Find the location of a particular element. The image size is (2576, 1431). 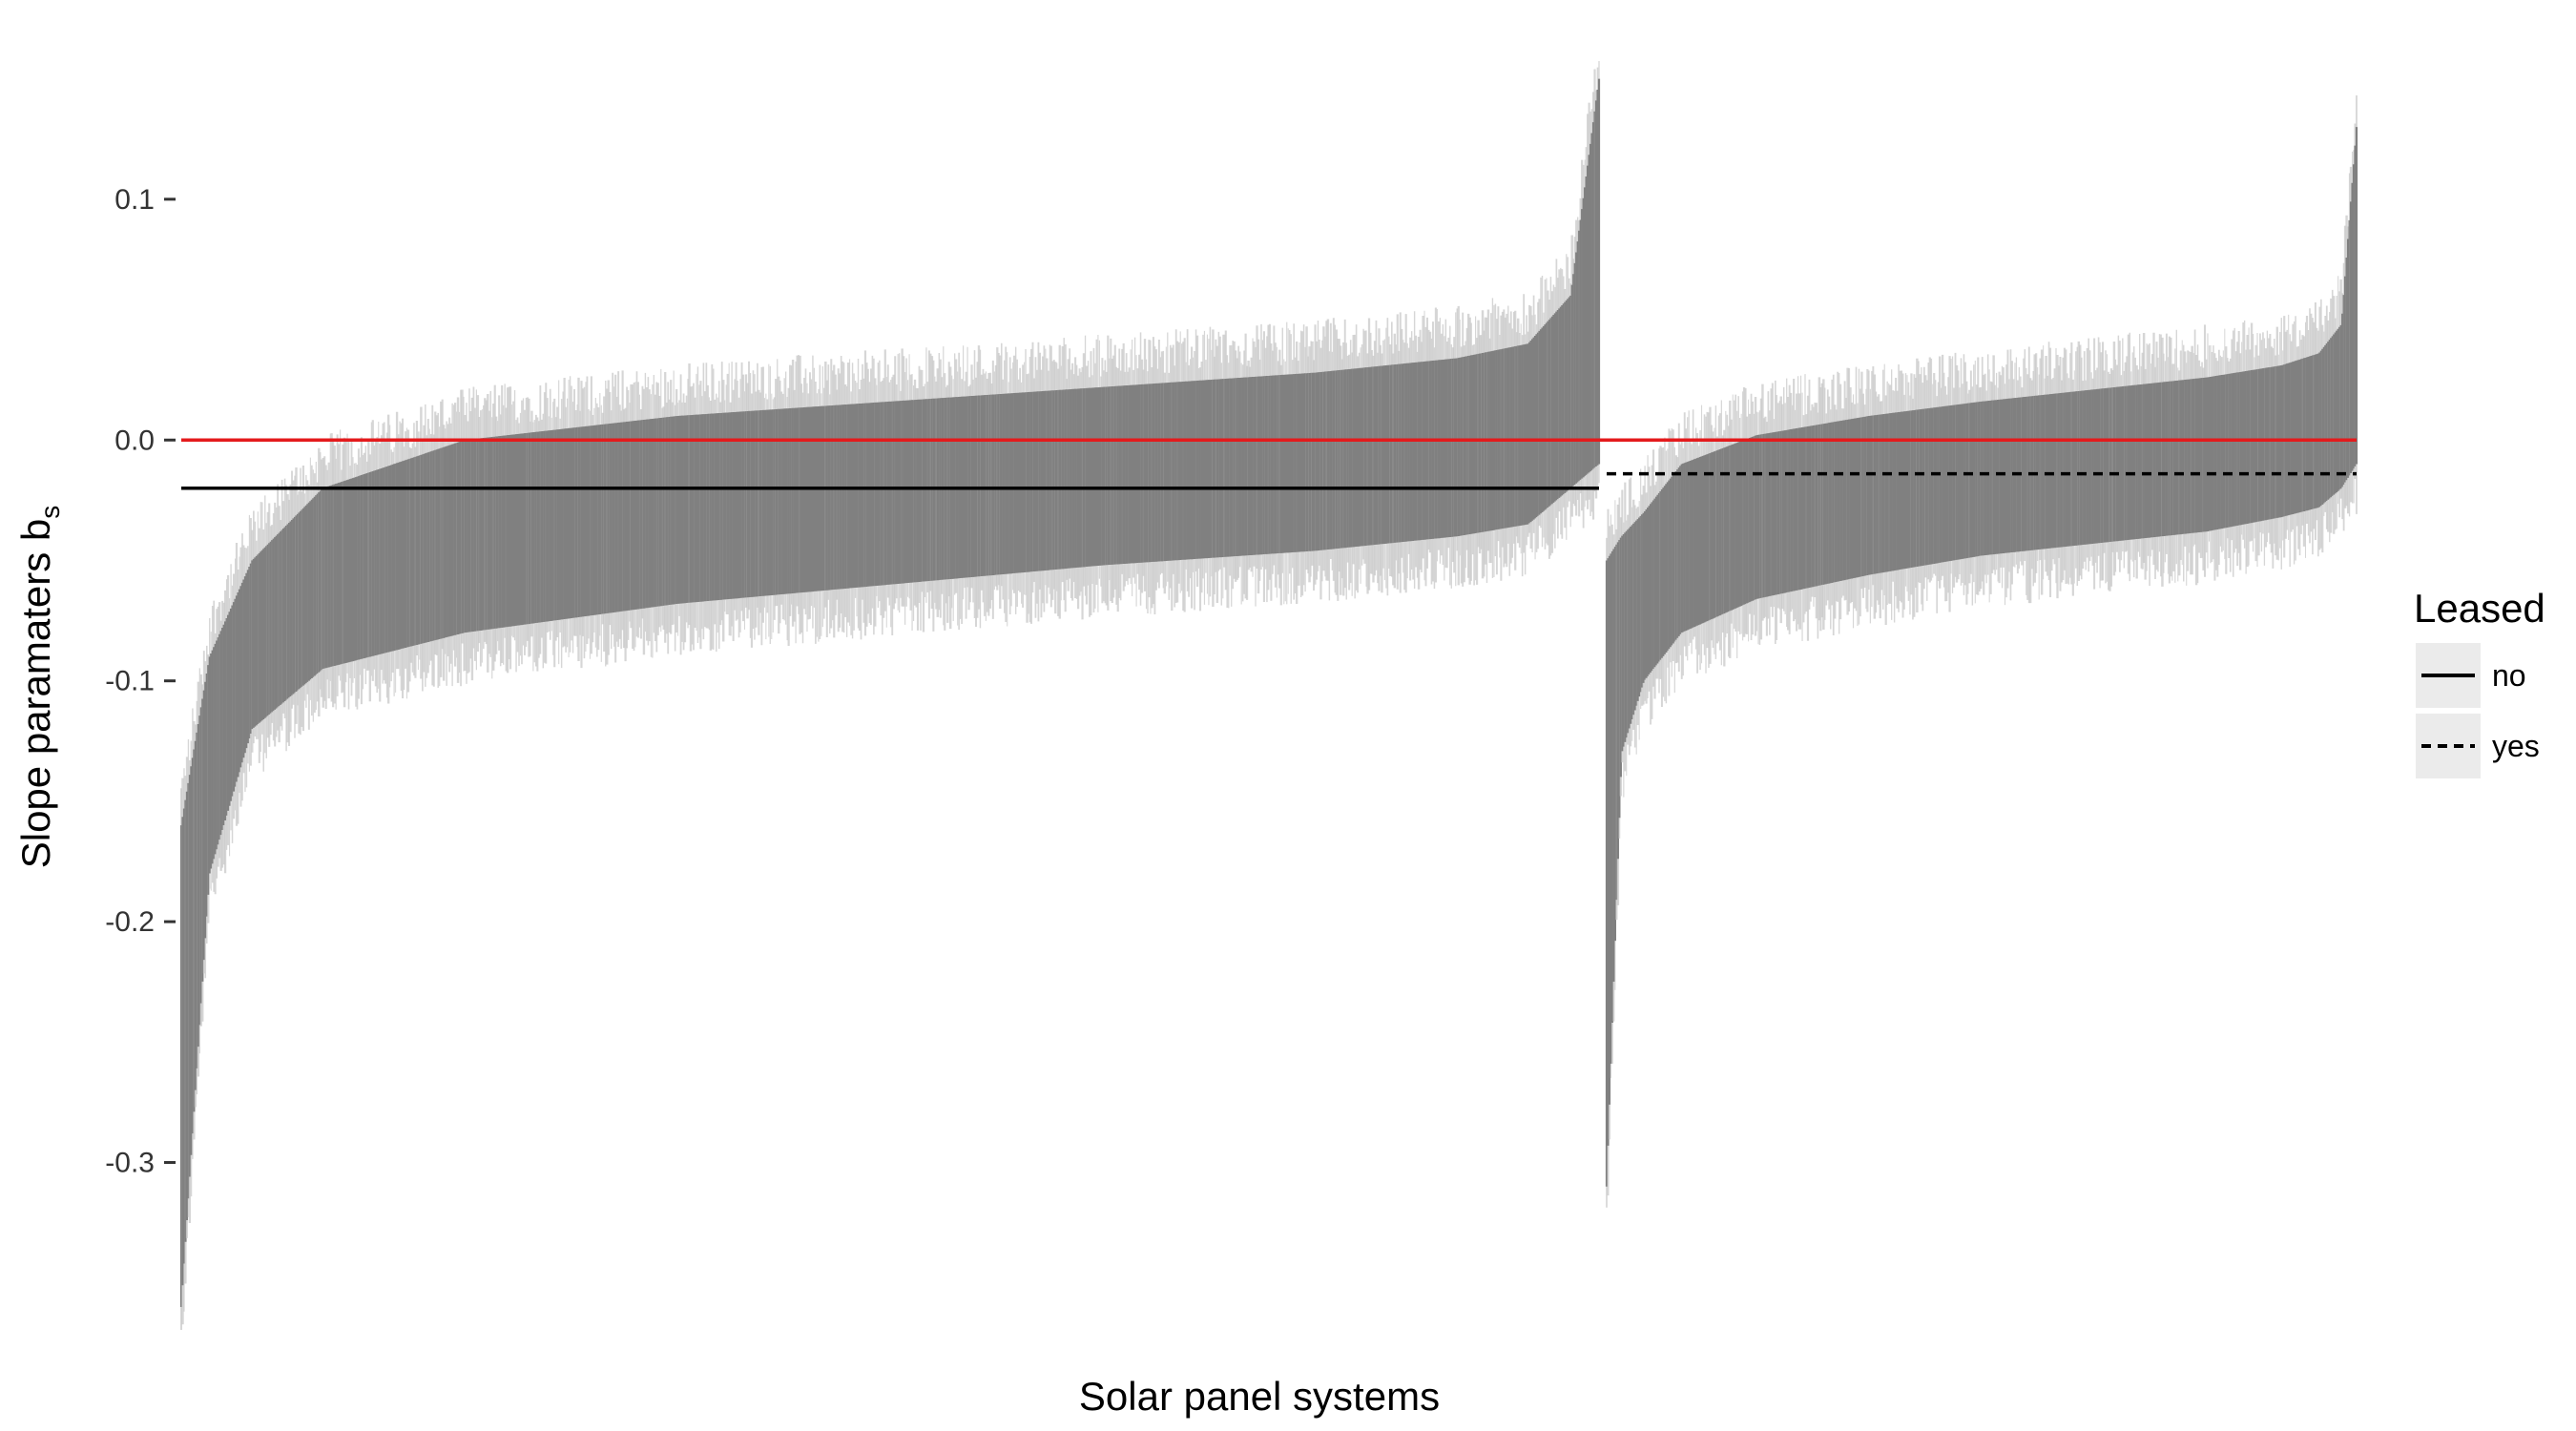

legend: Leased no yes is located at coordinates (2479, 682).